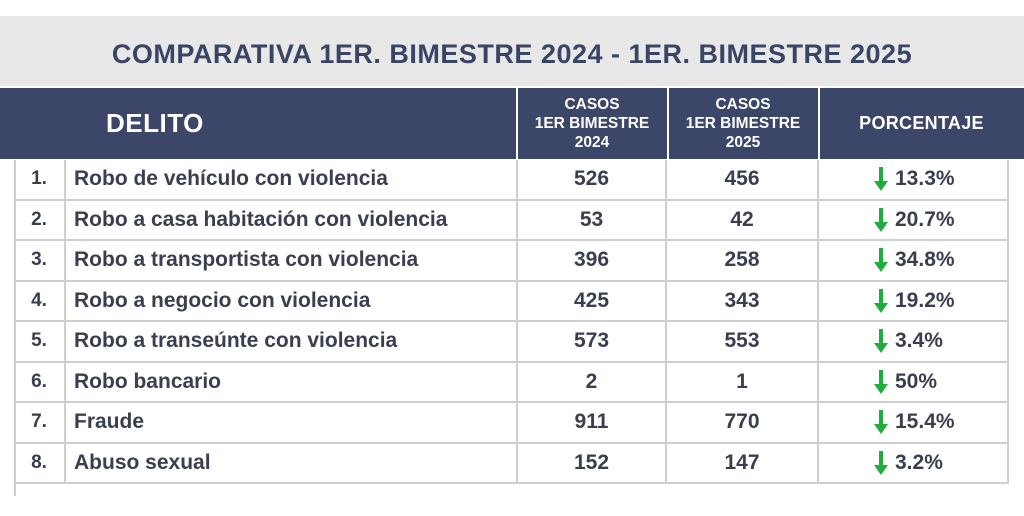 The height and width of the screenshot is (516, 1024). What do you see at coordinates (592, 300) in the screenshot?
I see `cases-2024: 425` at bounding box center [592, 300].